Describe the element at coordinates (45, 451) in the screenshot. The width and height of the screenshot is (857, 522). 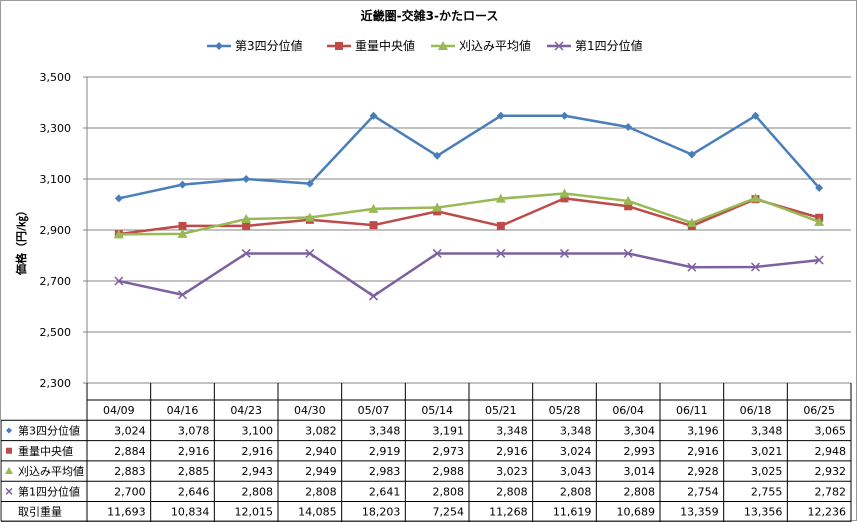
I see `row-header: 重量中央値` at that location.